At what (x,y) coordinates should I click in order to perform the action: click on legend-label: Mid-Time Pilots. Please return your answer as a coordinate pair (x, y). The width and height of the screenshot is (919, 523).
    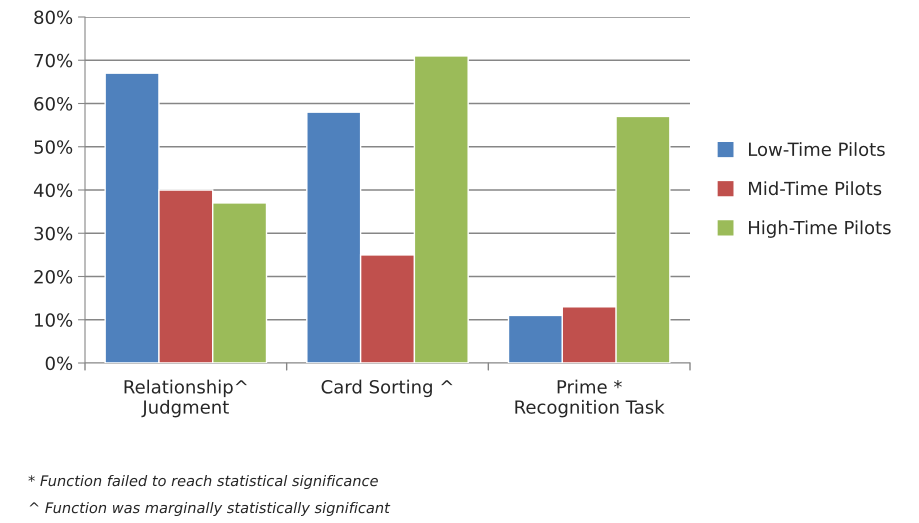
    Looking at the image, I should click on (815, 188).